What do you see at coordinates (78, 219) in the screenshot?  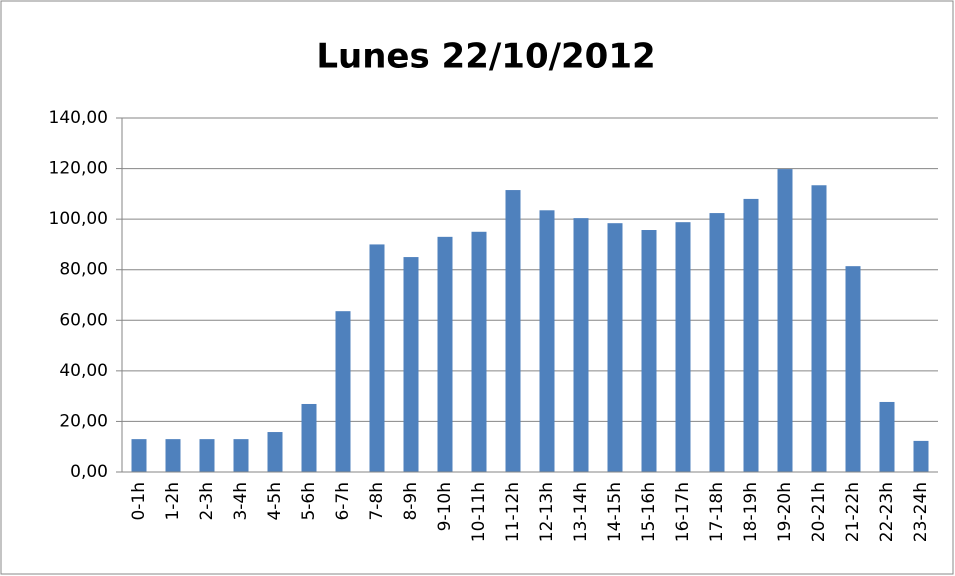 I see `y-tick-label: 100,00` at bounding box center [78, 219].